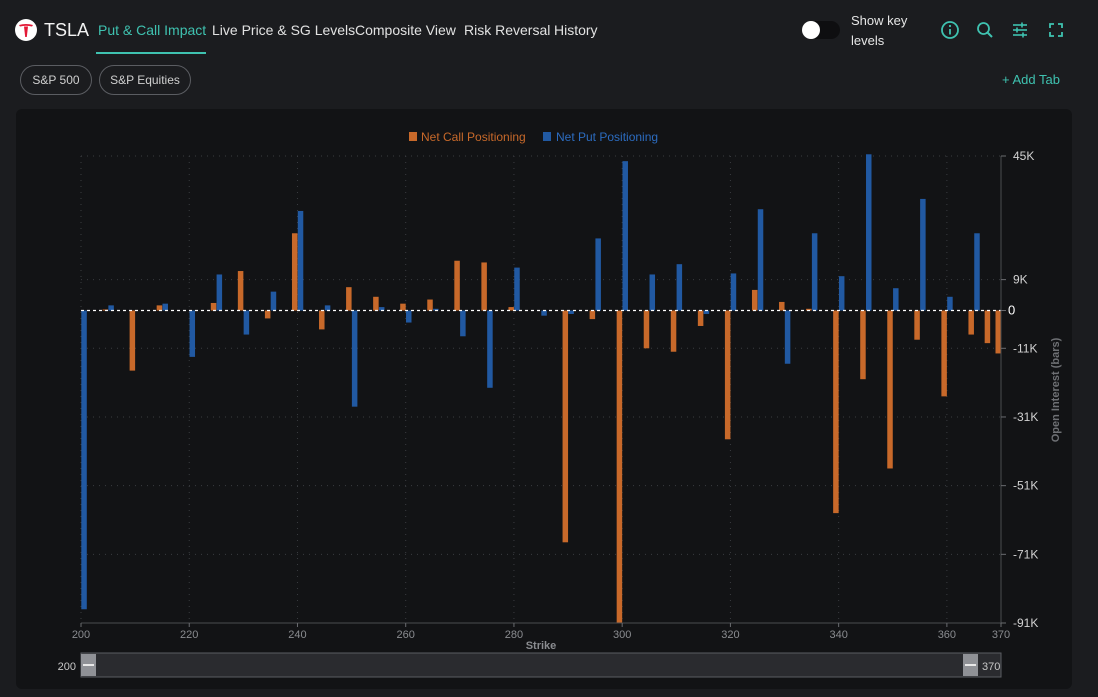 This screenshot has height=697, width=1098. I want to click on x-tick-label: 280, so click(514, 635).